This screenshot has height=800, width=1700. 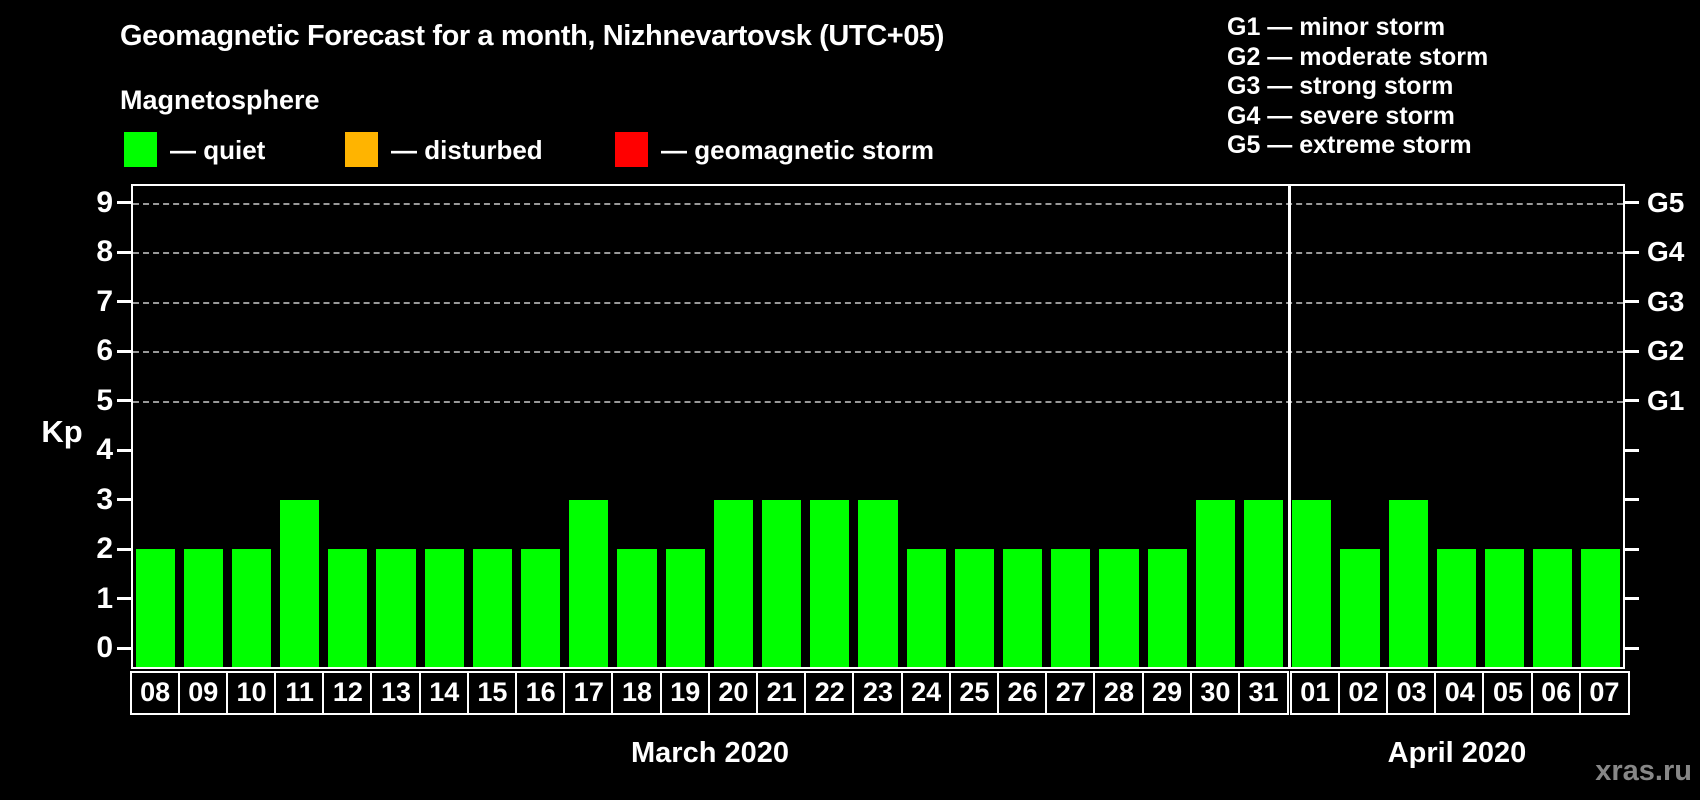 What do you see at coordinates (798, 150) in the screenshot?
I see `storm-legend-label: — geomagnetic storm` at bounding box center [798, 150].